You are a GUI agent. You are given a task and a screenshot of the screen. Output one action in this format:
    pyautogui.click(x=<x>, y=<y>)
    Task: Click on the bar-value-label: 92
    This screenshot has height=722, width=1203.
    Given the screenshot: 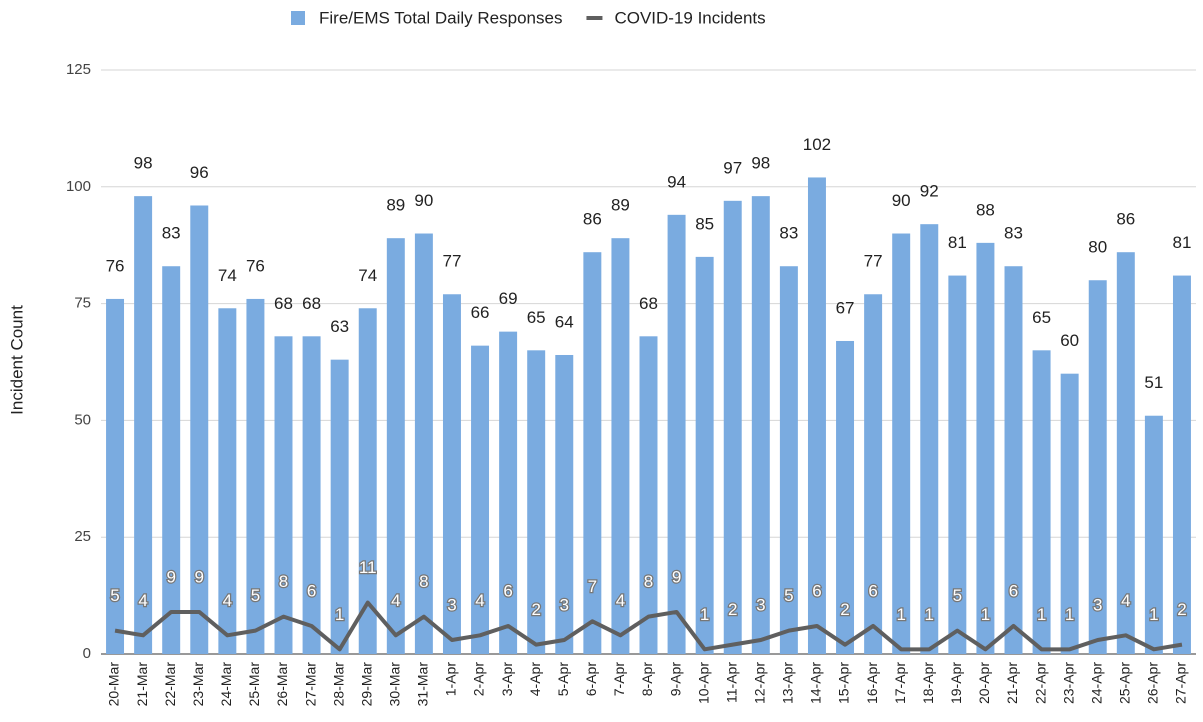 What is the action you would take?
    pyautogui.click(x=929, y=191)
    